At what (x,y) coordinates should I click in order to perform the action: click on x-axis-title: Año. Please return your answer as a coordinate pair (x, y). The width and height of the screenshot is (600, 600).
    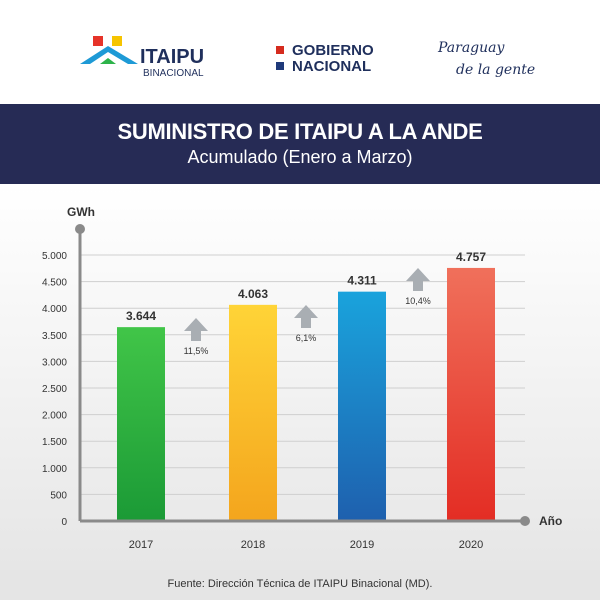
    Looking at the image, I should click on (550, 521).